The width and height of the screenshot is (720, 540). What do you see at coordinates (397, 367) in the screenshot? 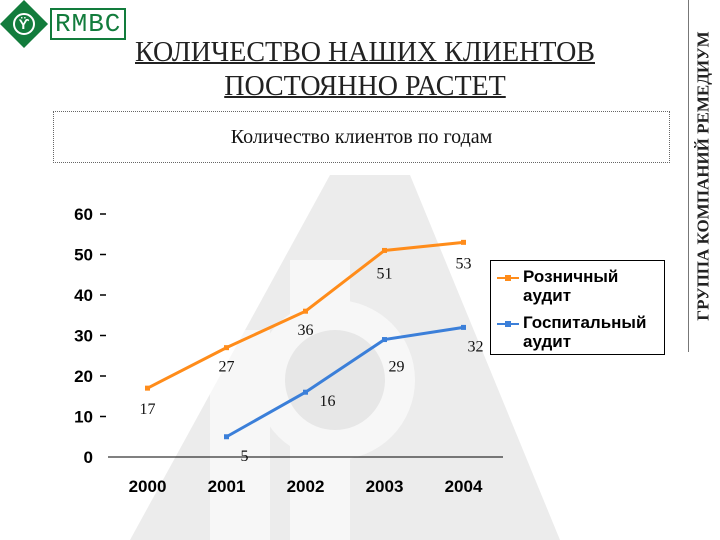
I see `data-label: 29` at bounding box center [397, 367].